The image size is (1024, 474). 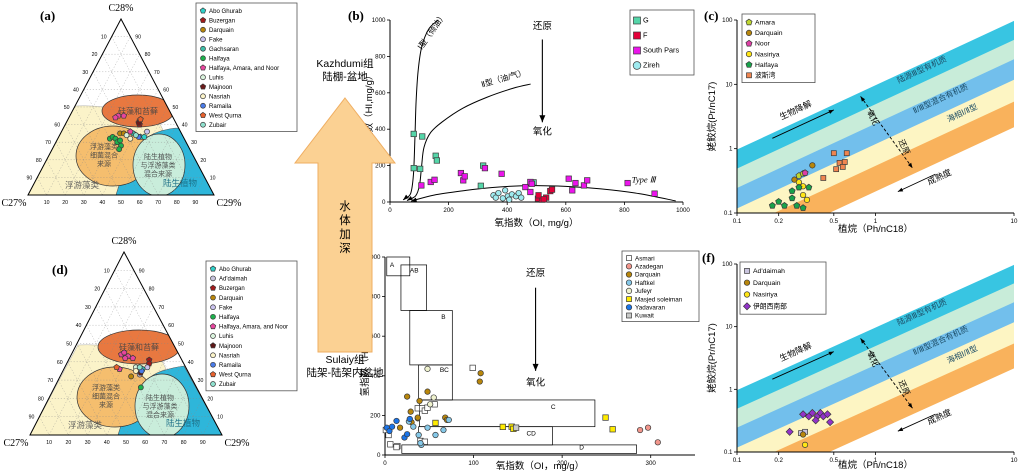 What do you see at coordinates (543, 131) in the screenshot?
I see `svg-text: 氧化` at bounding box center [543, 131].